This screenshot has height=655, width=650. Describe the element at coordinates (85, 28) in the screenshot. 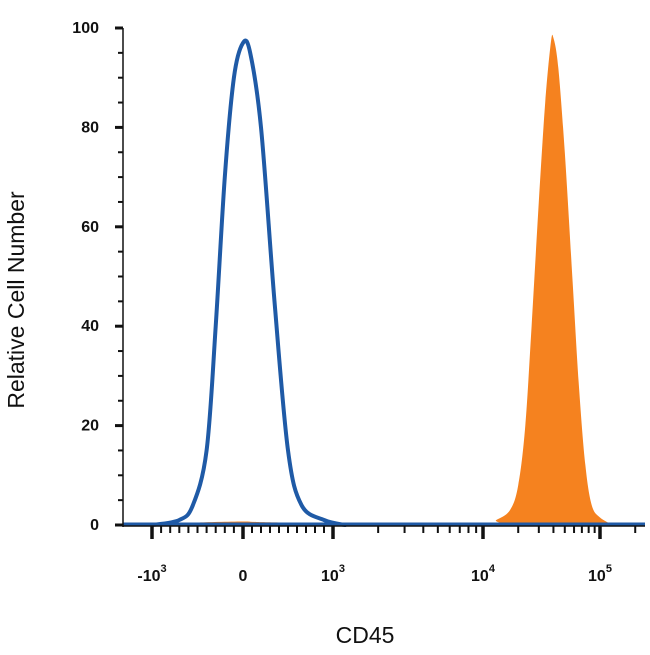

I see `y-tick-label: 100` at that location.